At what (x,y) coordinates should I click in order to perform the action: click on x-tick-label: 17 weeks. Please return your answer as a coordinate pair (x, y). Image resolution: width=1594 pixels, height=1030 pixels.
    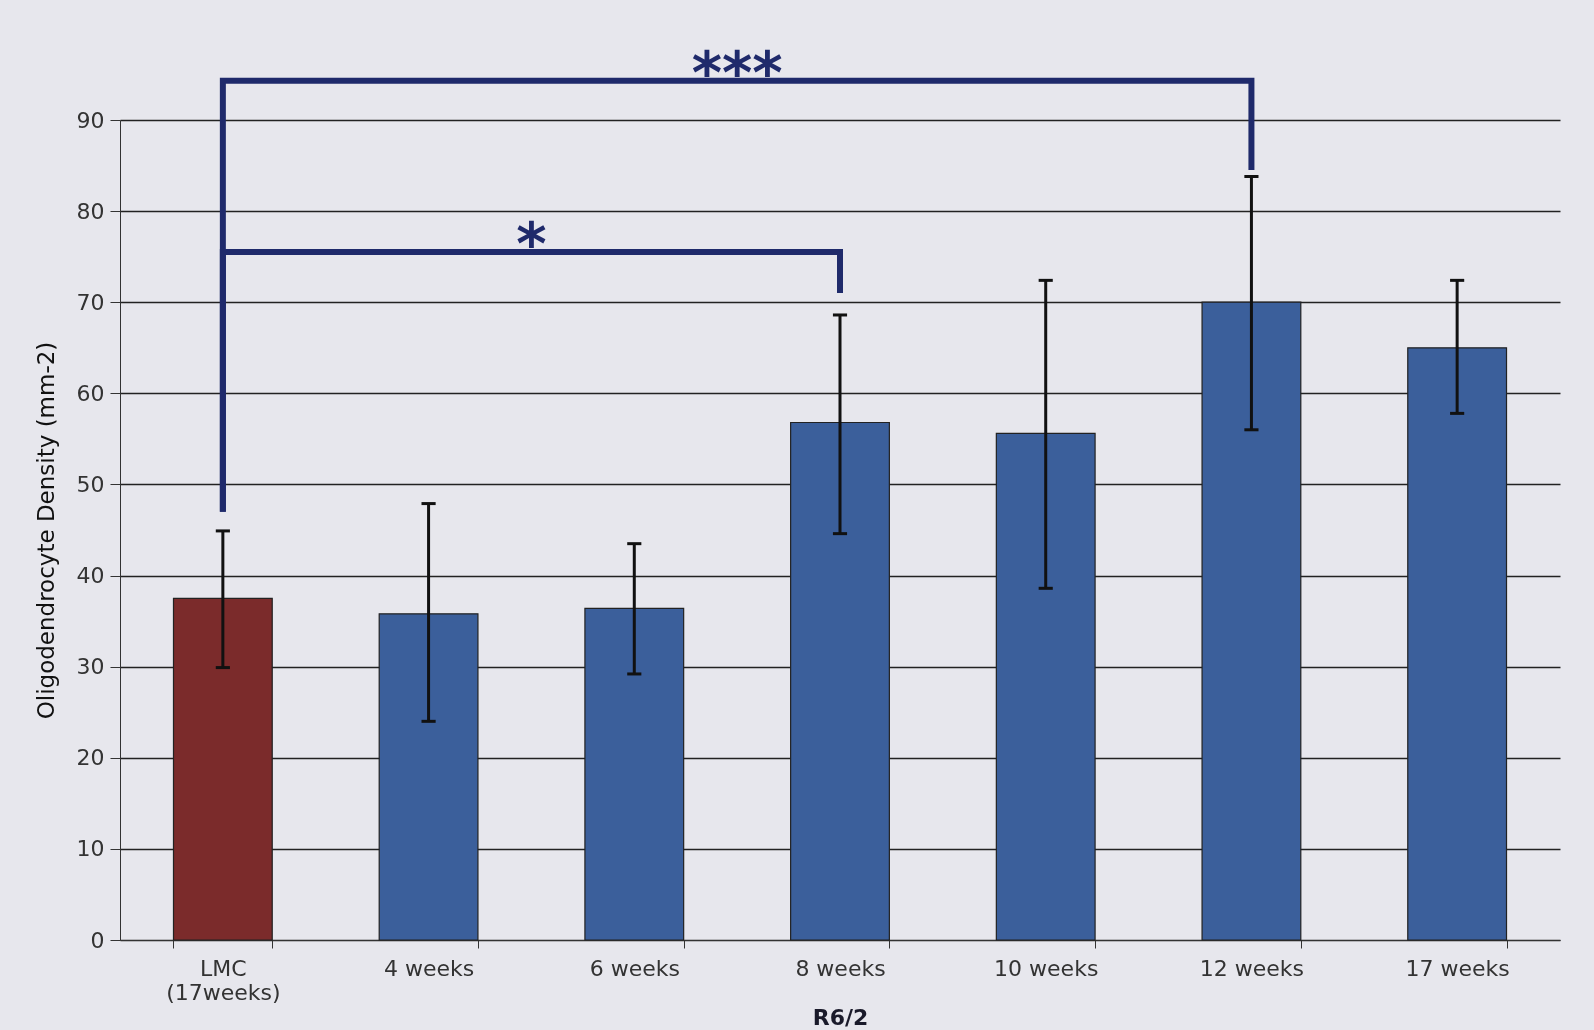
    Looking at the image, I should click on (1457, 968).